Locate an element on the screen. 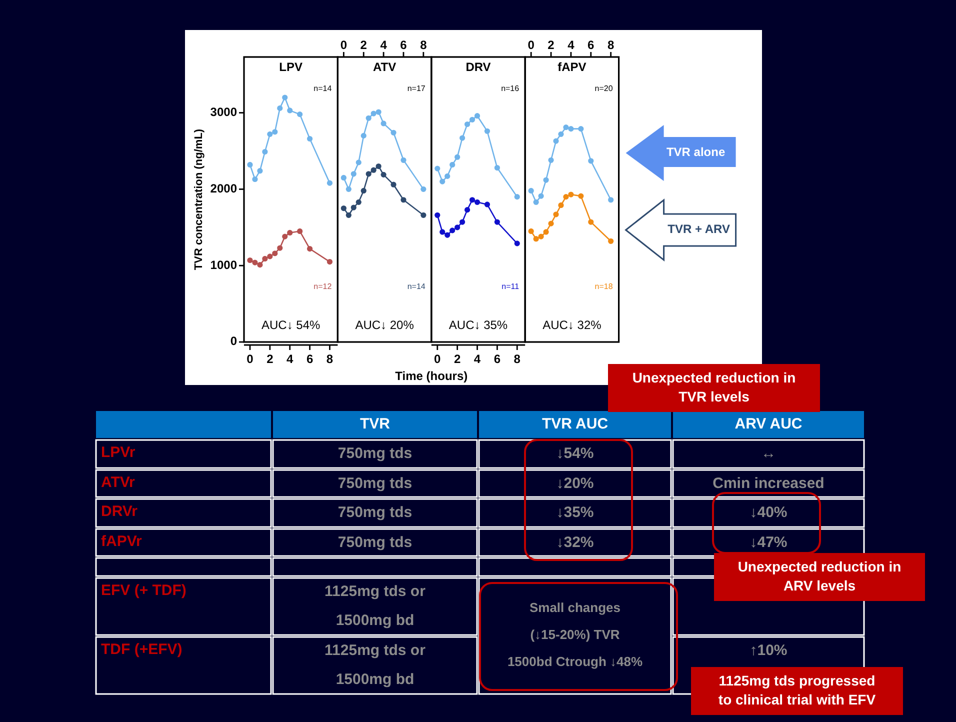  x-tick-label: 4 is located at coordinates (477, 359).